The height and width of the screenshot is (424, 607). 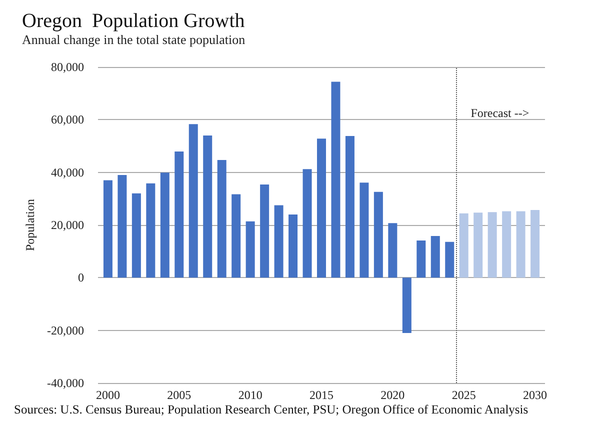 I want to click on source-note: Sources: U.S. Census Bureau; Population Research Center, PSU; Oregon Office of Economic Analysis, so click(x=271, y=409).